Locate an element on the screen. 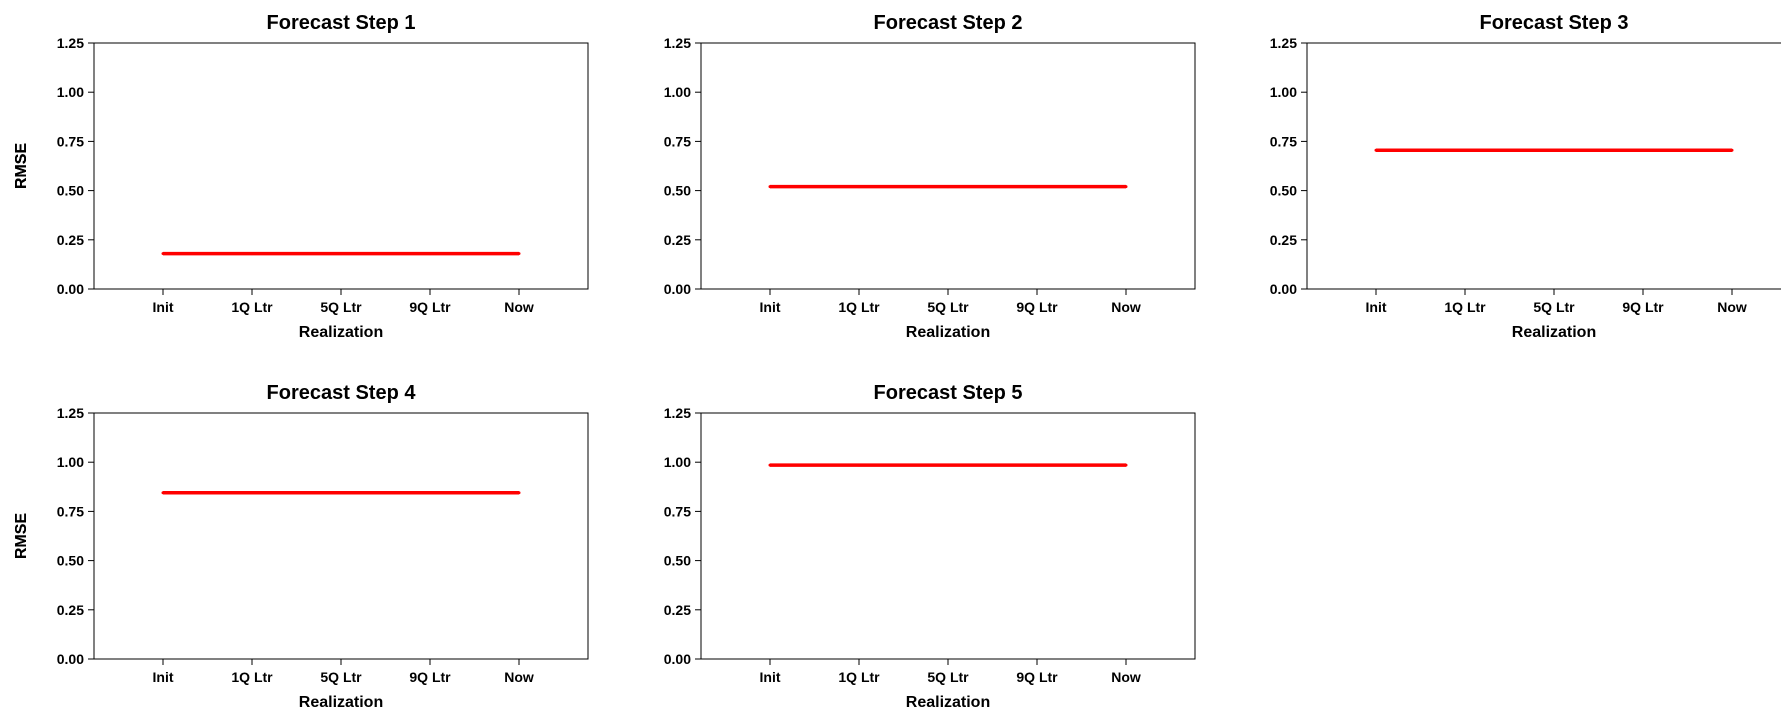  chart-title: Forecast Step 5 is located at coordinates (948, 393).